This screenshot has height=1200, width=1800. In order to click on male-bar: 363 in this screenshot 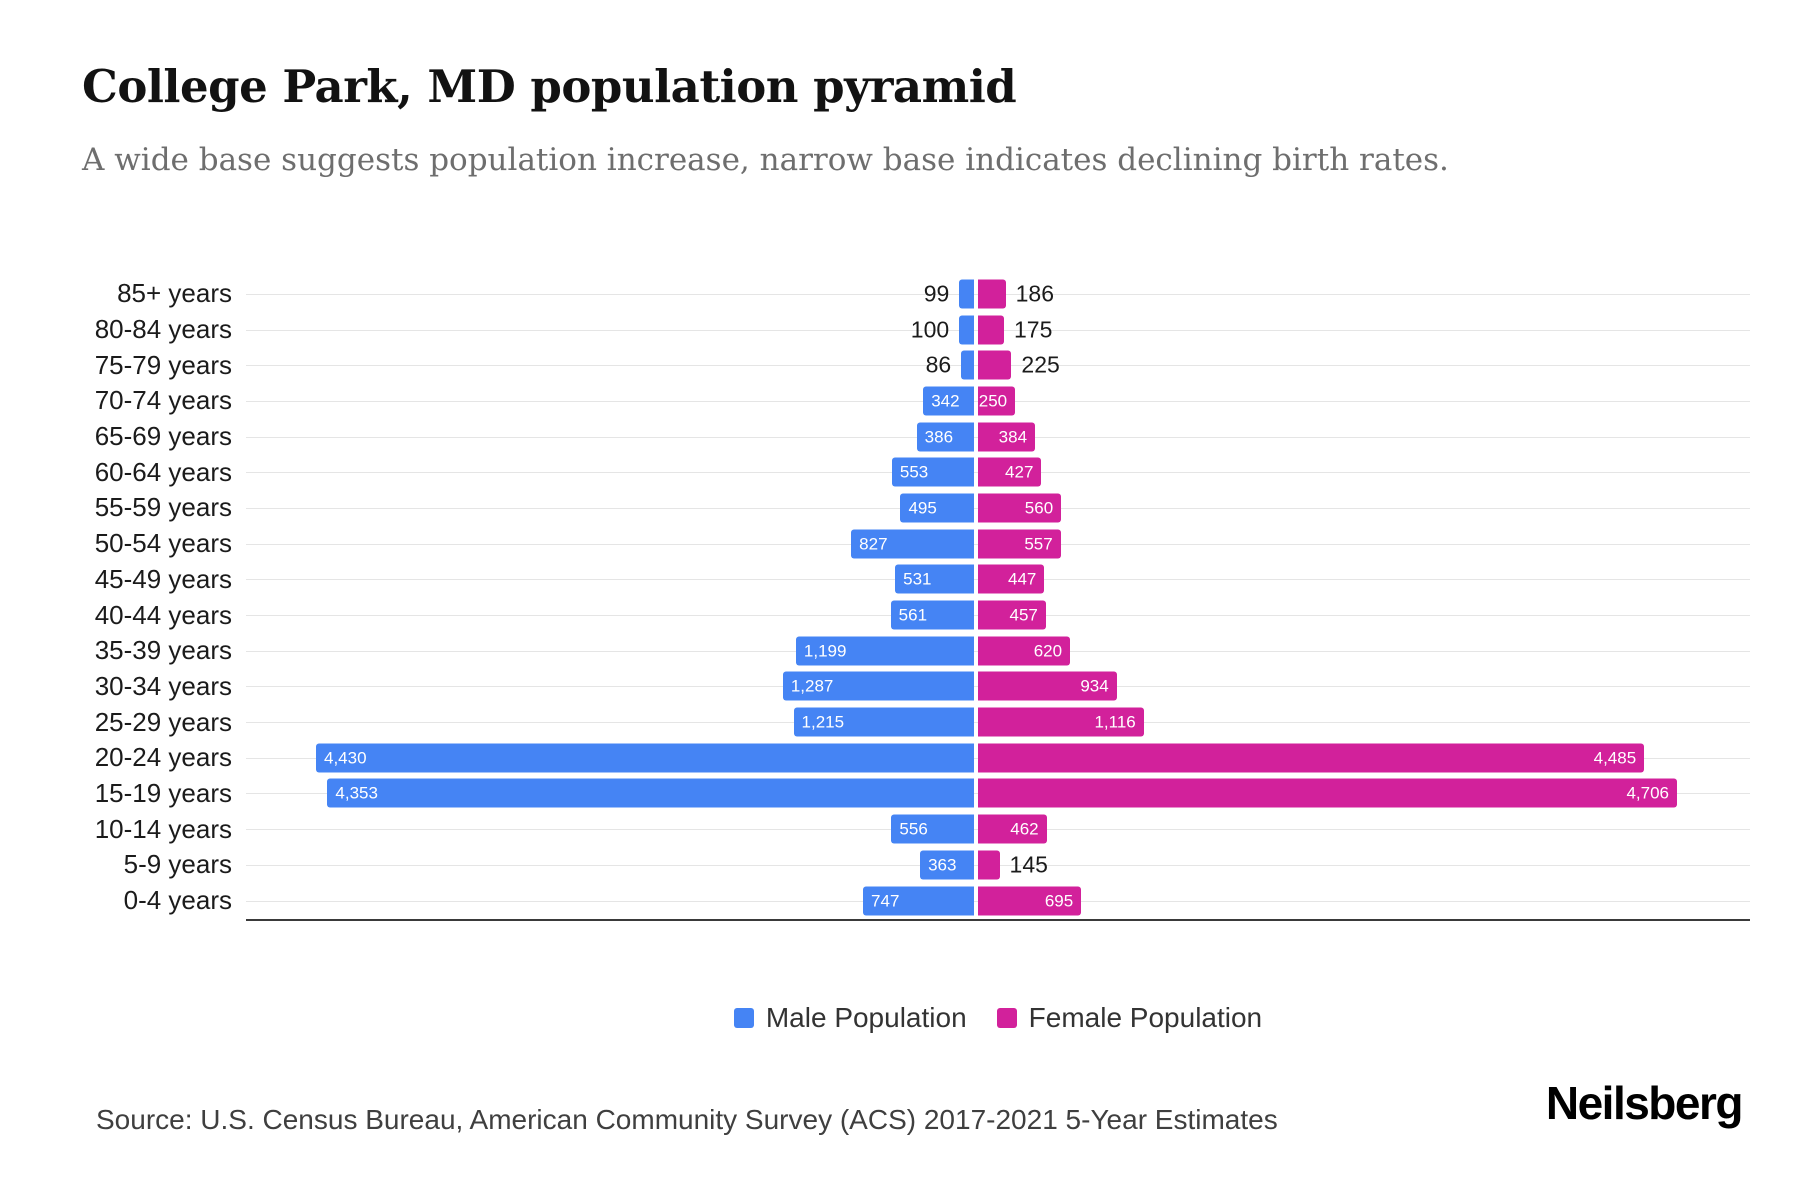, I will do `click(947, 865)`.